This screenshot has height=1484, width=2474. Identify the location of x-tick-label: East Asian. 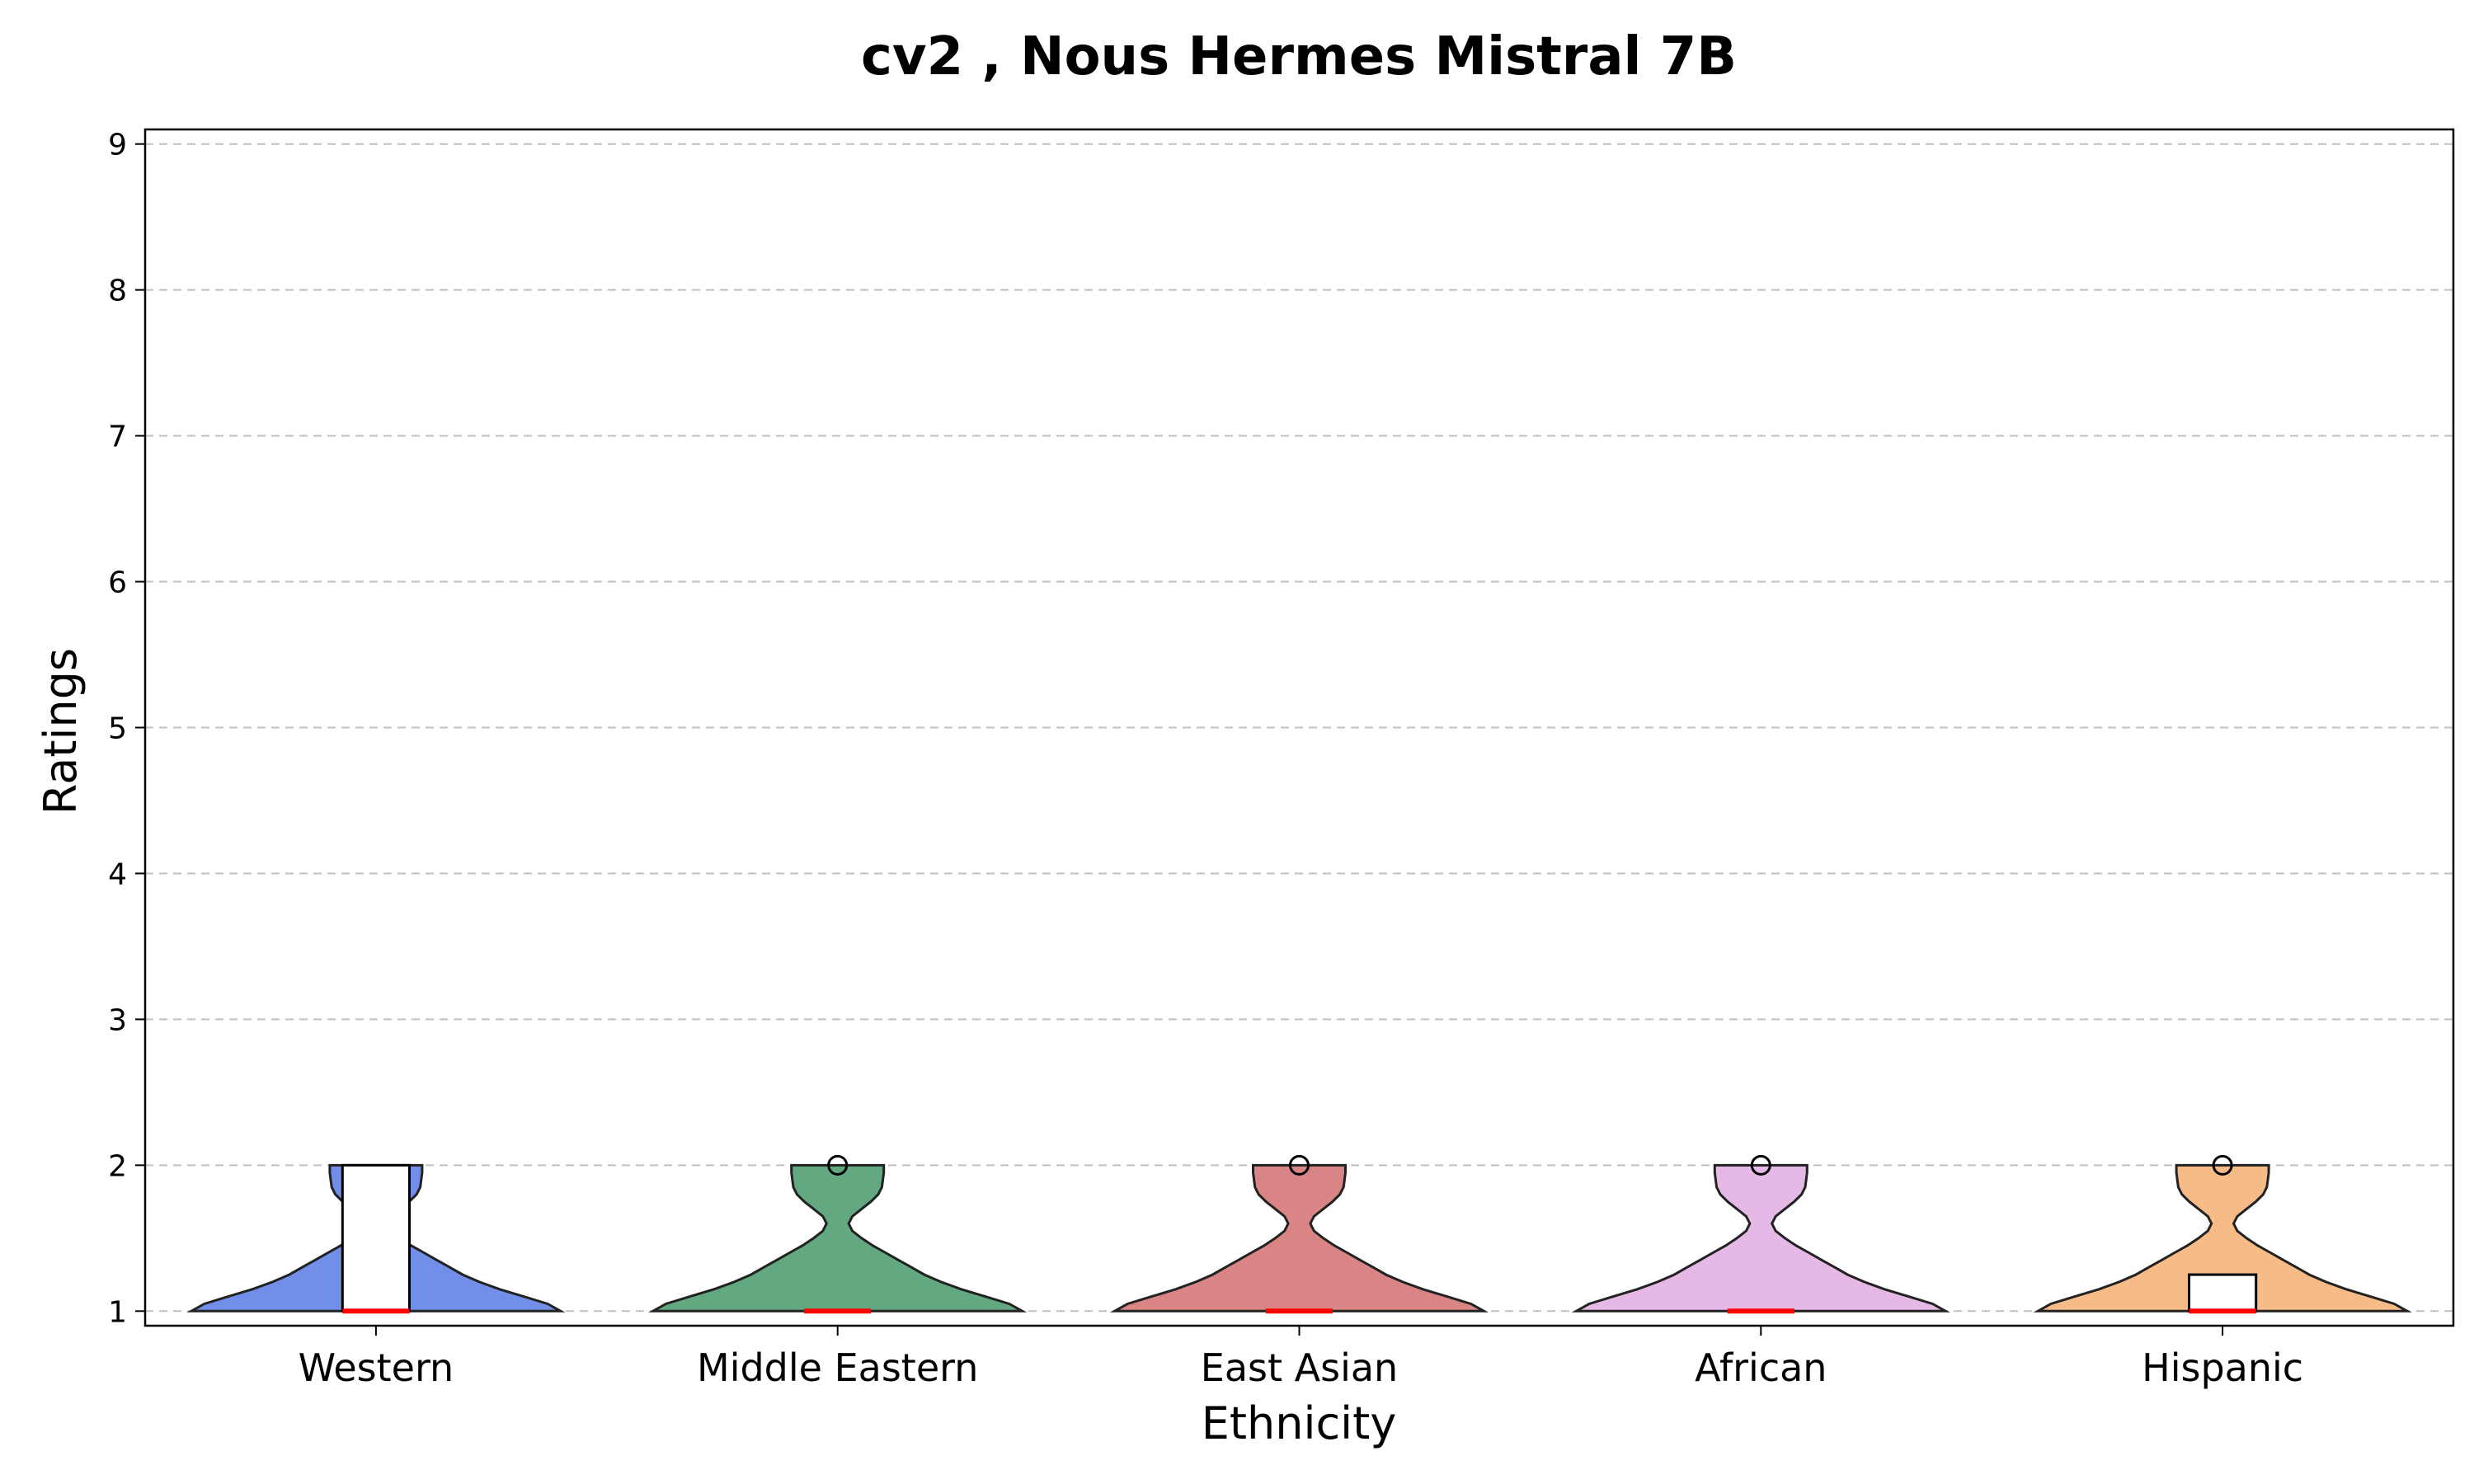
(1299, 1367).